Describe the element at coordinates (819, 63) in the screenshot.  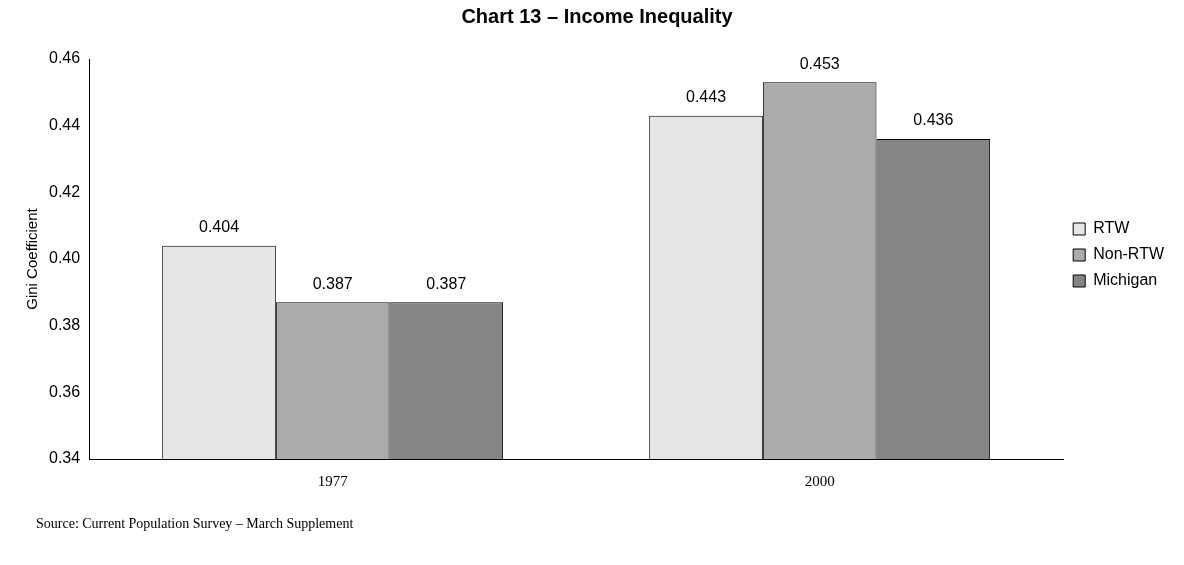
I see `data-label: 0.453` at that location.